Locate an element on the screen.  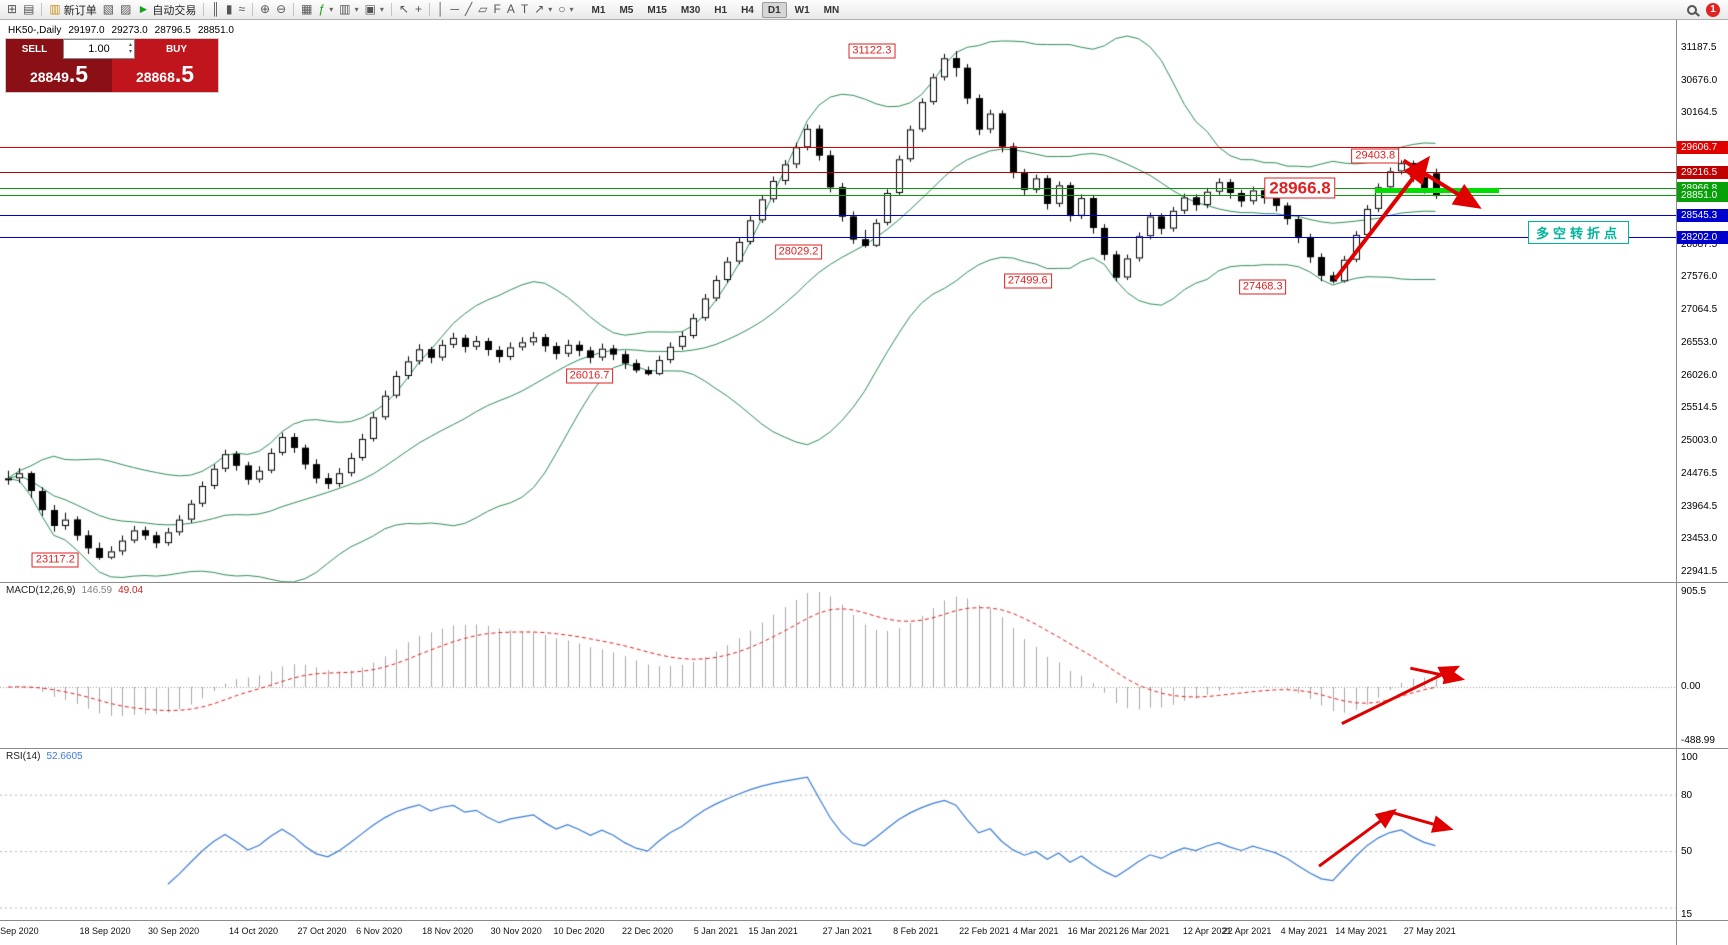
macd-axis-label: 905.5 is located at coordinates (1694, 591).